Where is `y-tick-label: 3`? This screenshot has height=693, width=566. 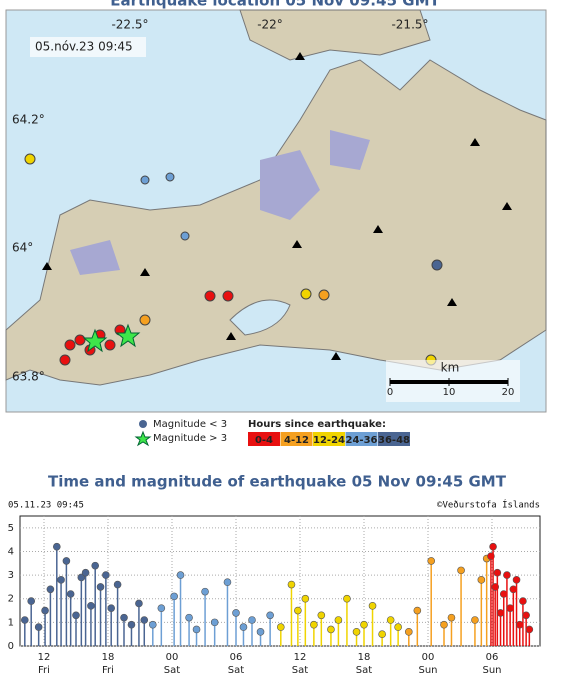 y-tick-label: 3 is located at coordinates (11, 575).